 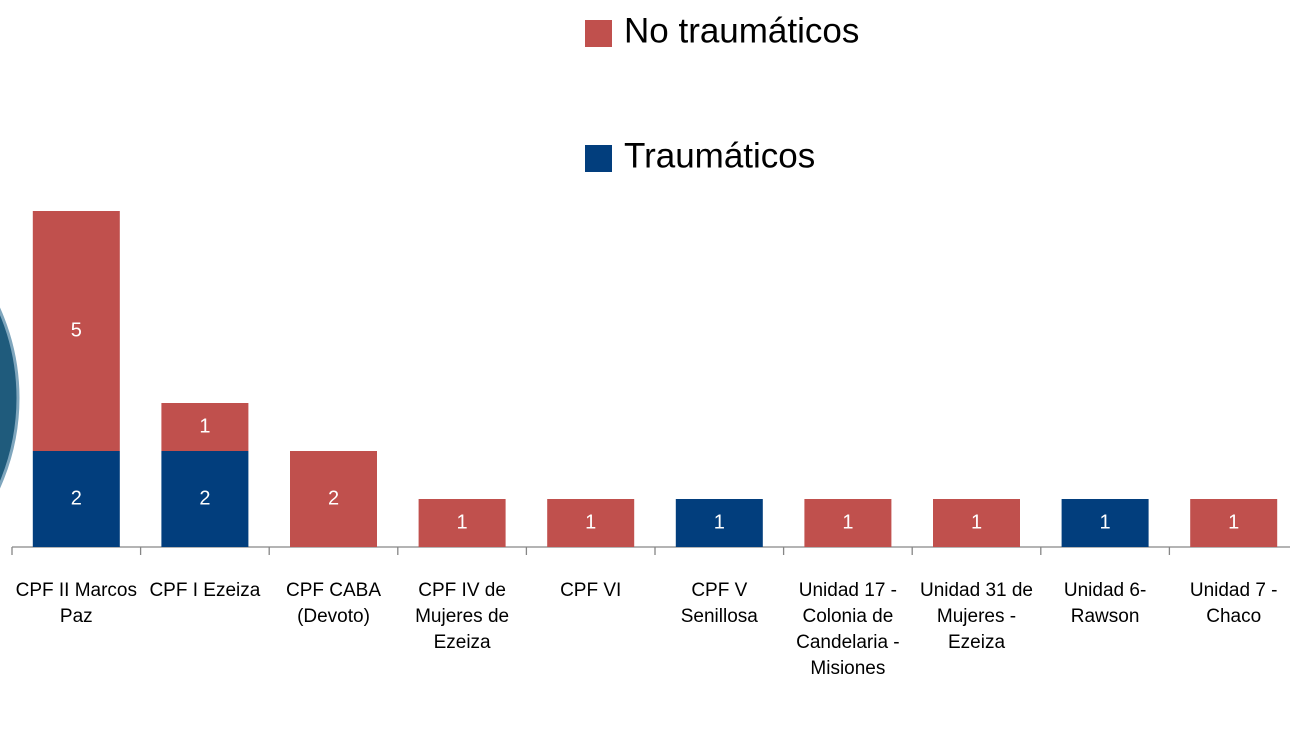 What do you see at coordinates (976, 616) in the screenshot?
I see `x-tick-label: Unidad 31 de Mujeres - Ezeiza` at bounding box center [976, 616].